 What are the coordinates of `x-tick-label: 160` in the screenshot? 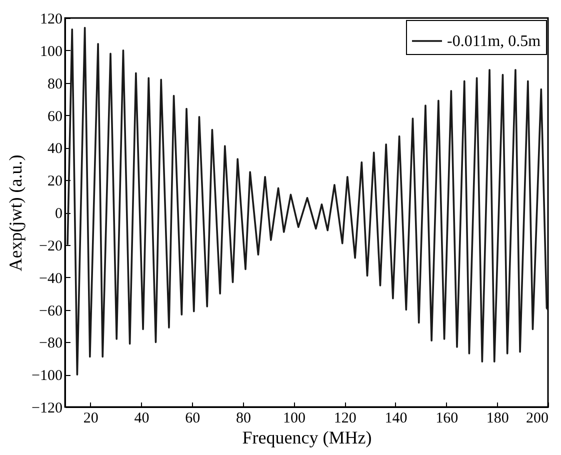 It's located at (447, 418).